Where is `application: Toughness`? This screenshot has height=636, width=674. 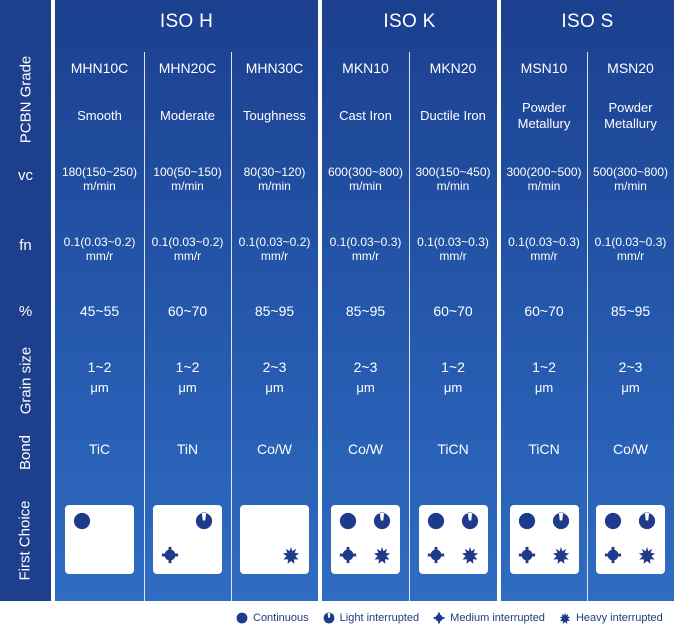
application: Toughness is located at coordinates (274, 116).